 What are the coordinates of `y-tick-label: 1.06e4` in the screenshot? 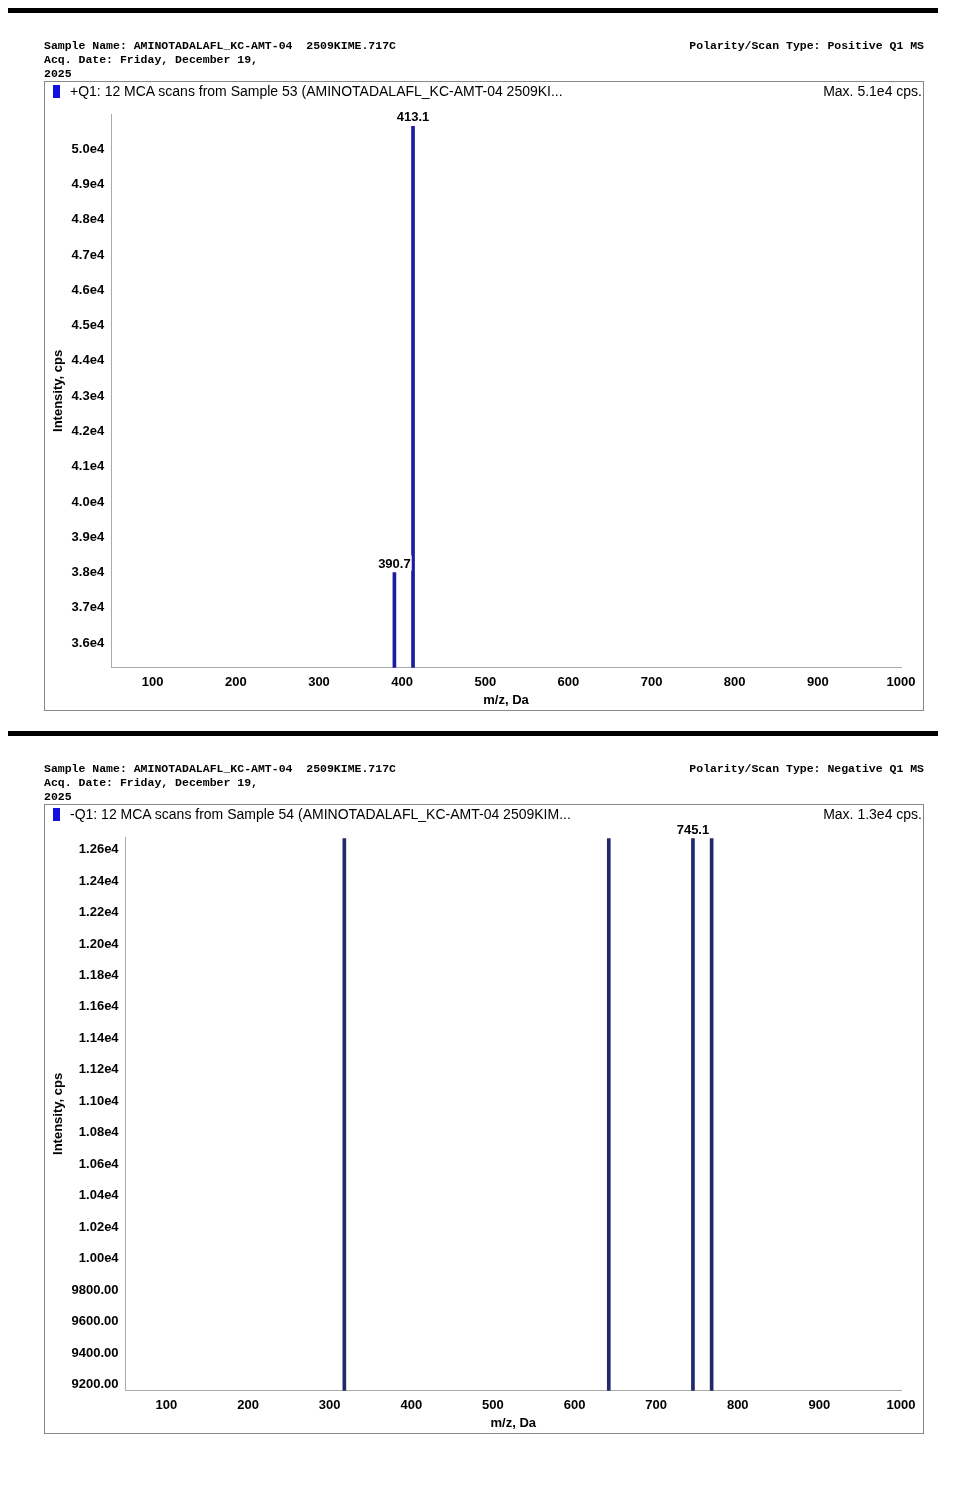 It's located at (99, 1163).